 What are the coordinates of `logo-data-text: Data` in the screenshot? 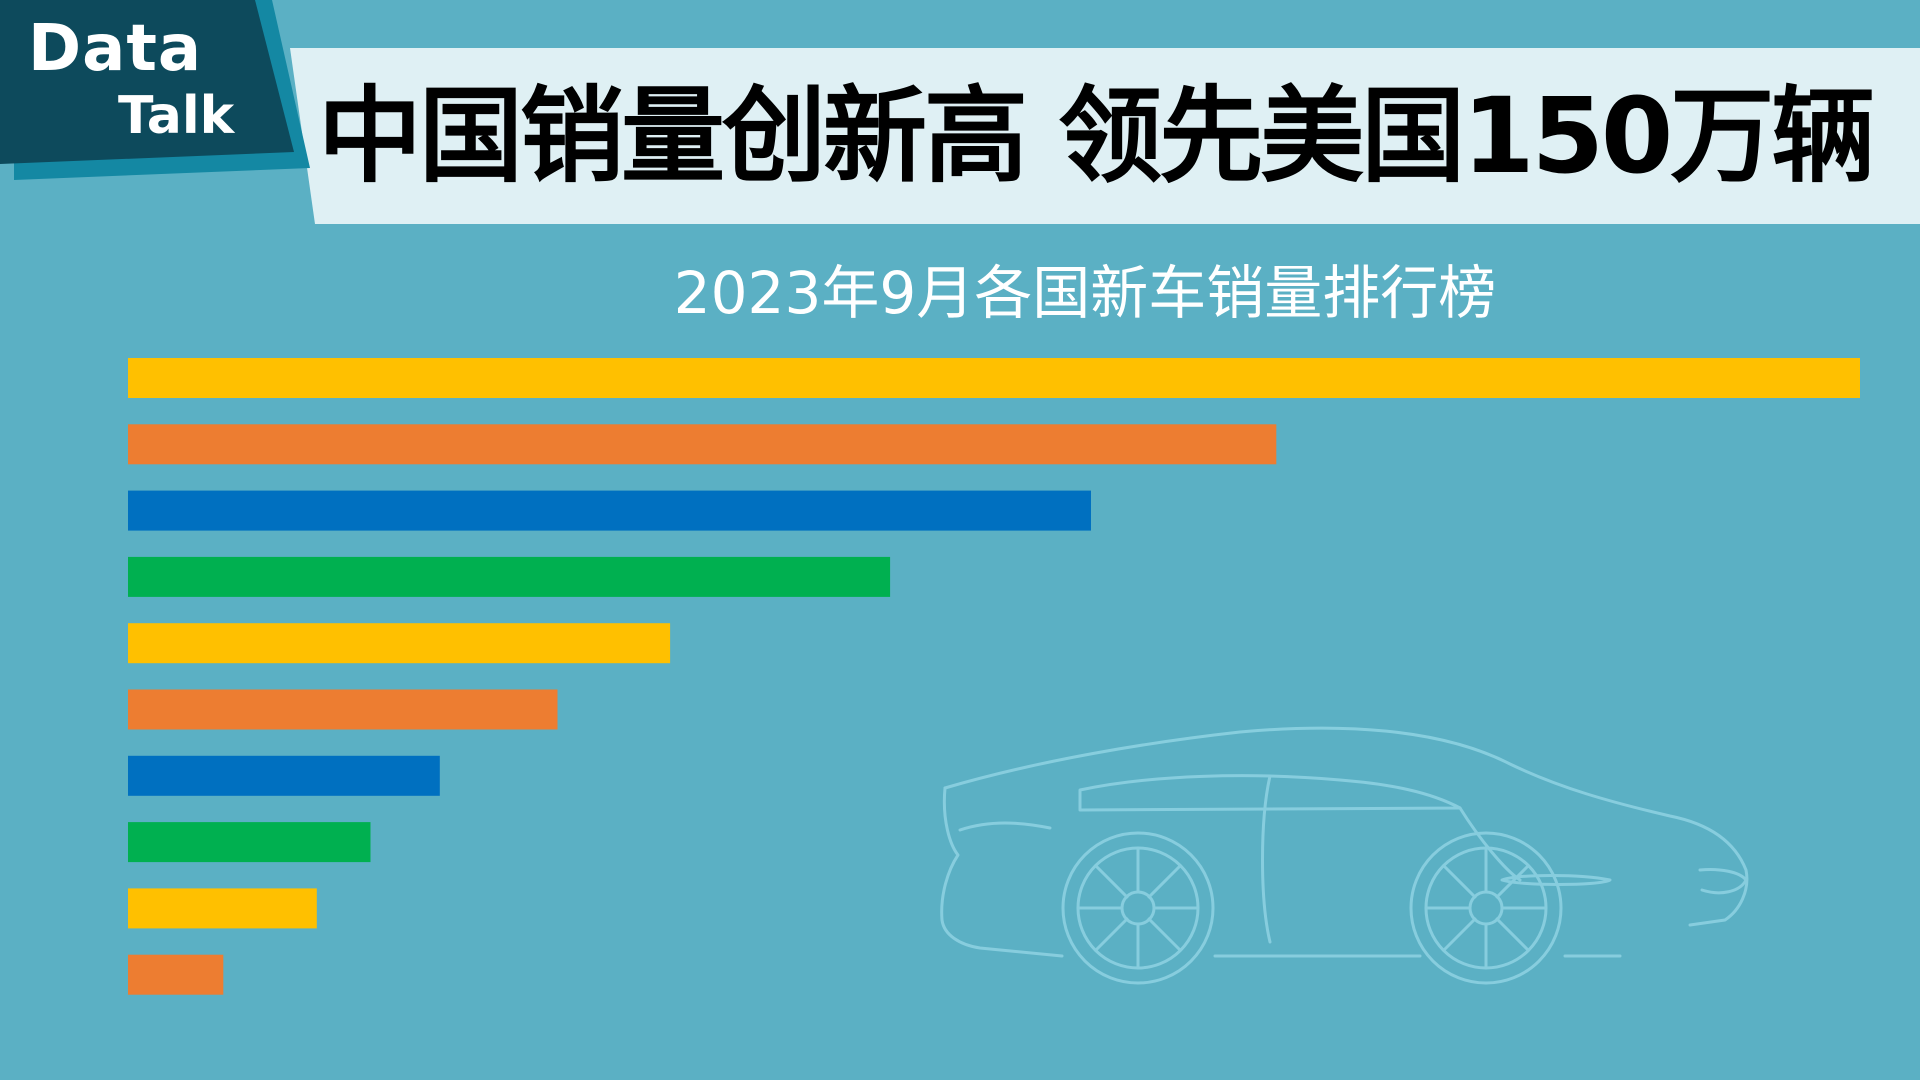 It's located at (115, 49).